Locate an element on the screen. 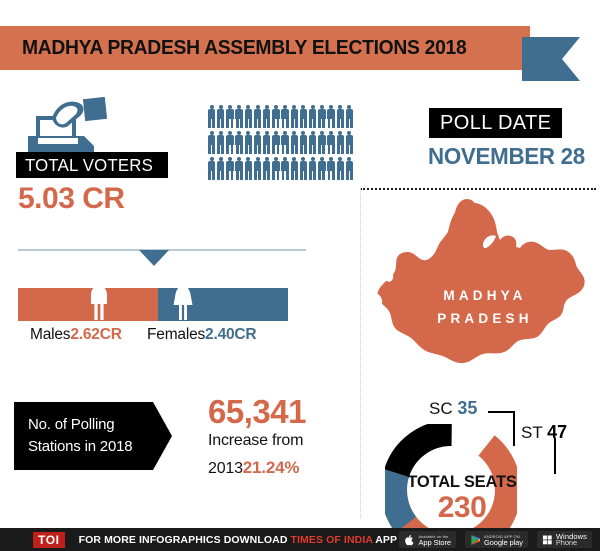 The height and width of the screenshot is (551, 600). female-value: 2.40CR is located at coordinates (231, 334).